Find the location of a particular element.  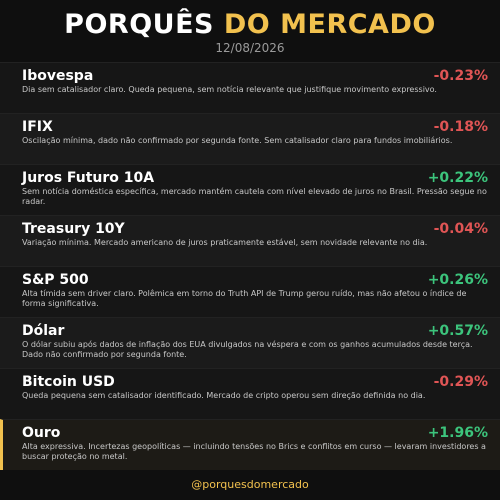

title-white: PORQUÊS is located at coordinates (139, 24).